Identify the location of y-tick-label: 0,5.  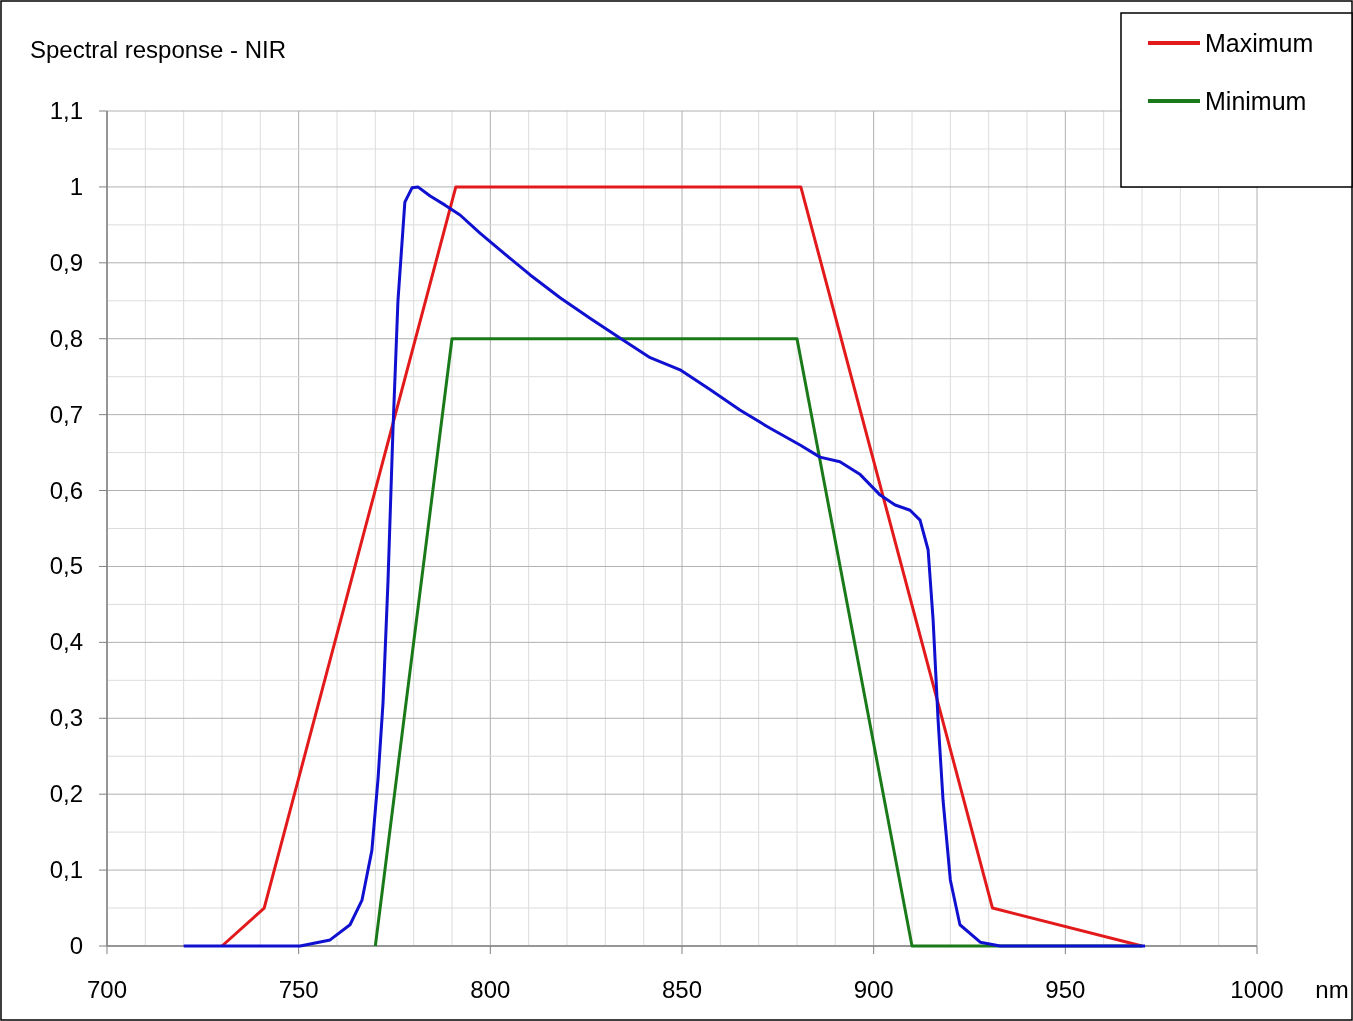
(66, 566).